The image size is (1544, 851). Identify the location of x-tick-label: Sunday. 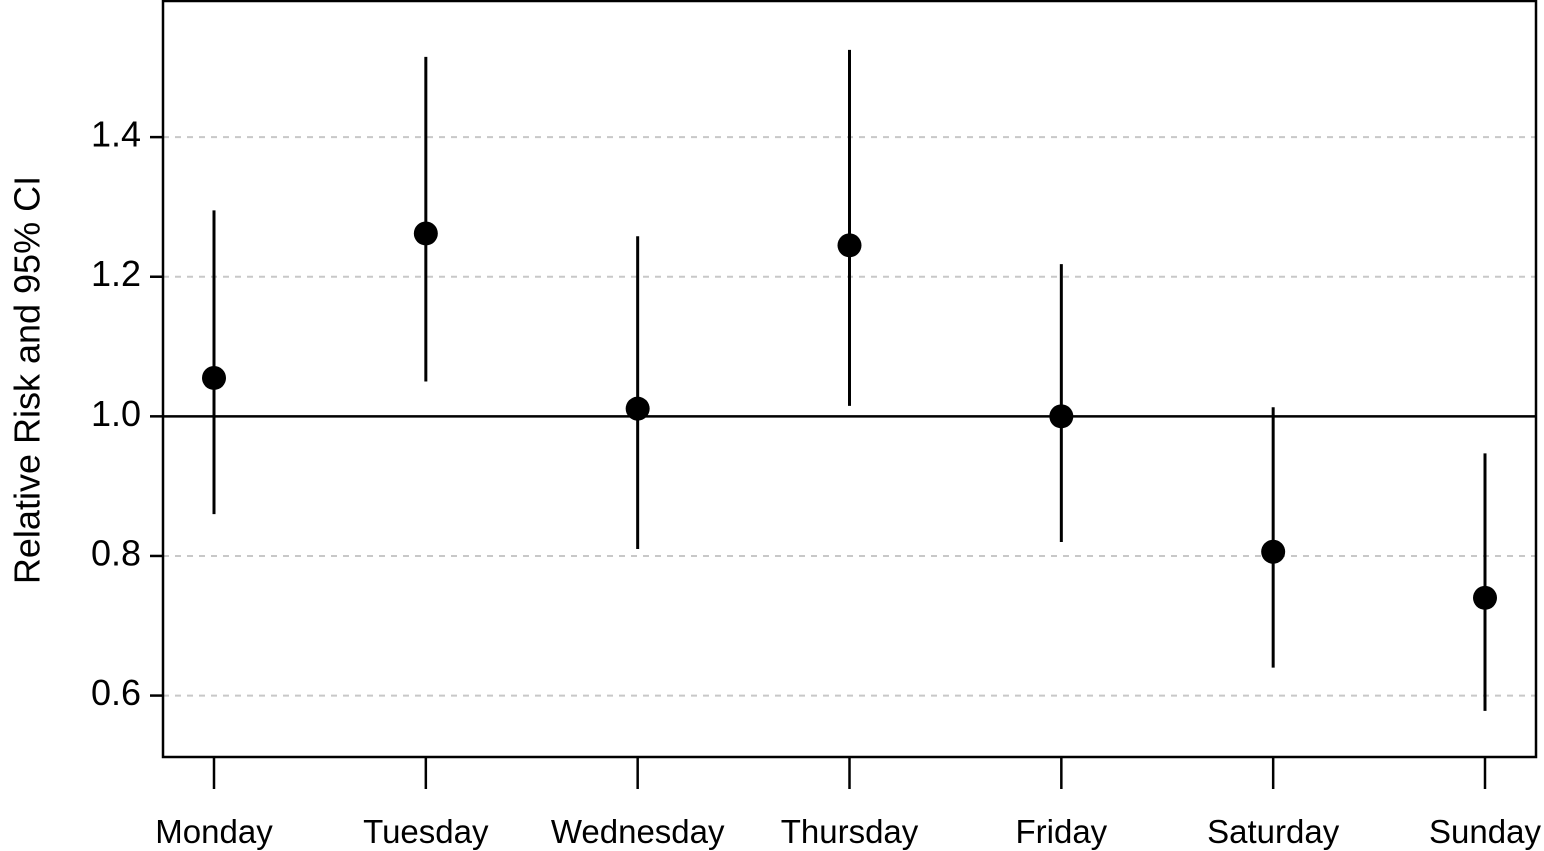
(1485, 831).